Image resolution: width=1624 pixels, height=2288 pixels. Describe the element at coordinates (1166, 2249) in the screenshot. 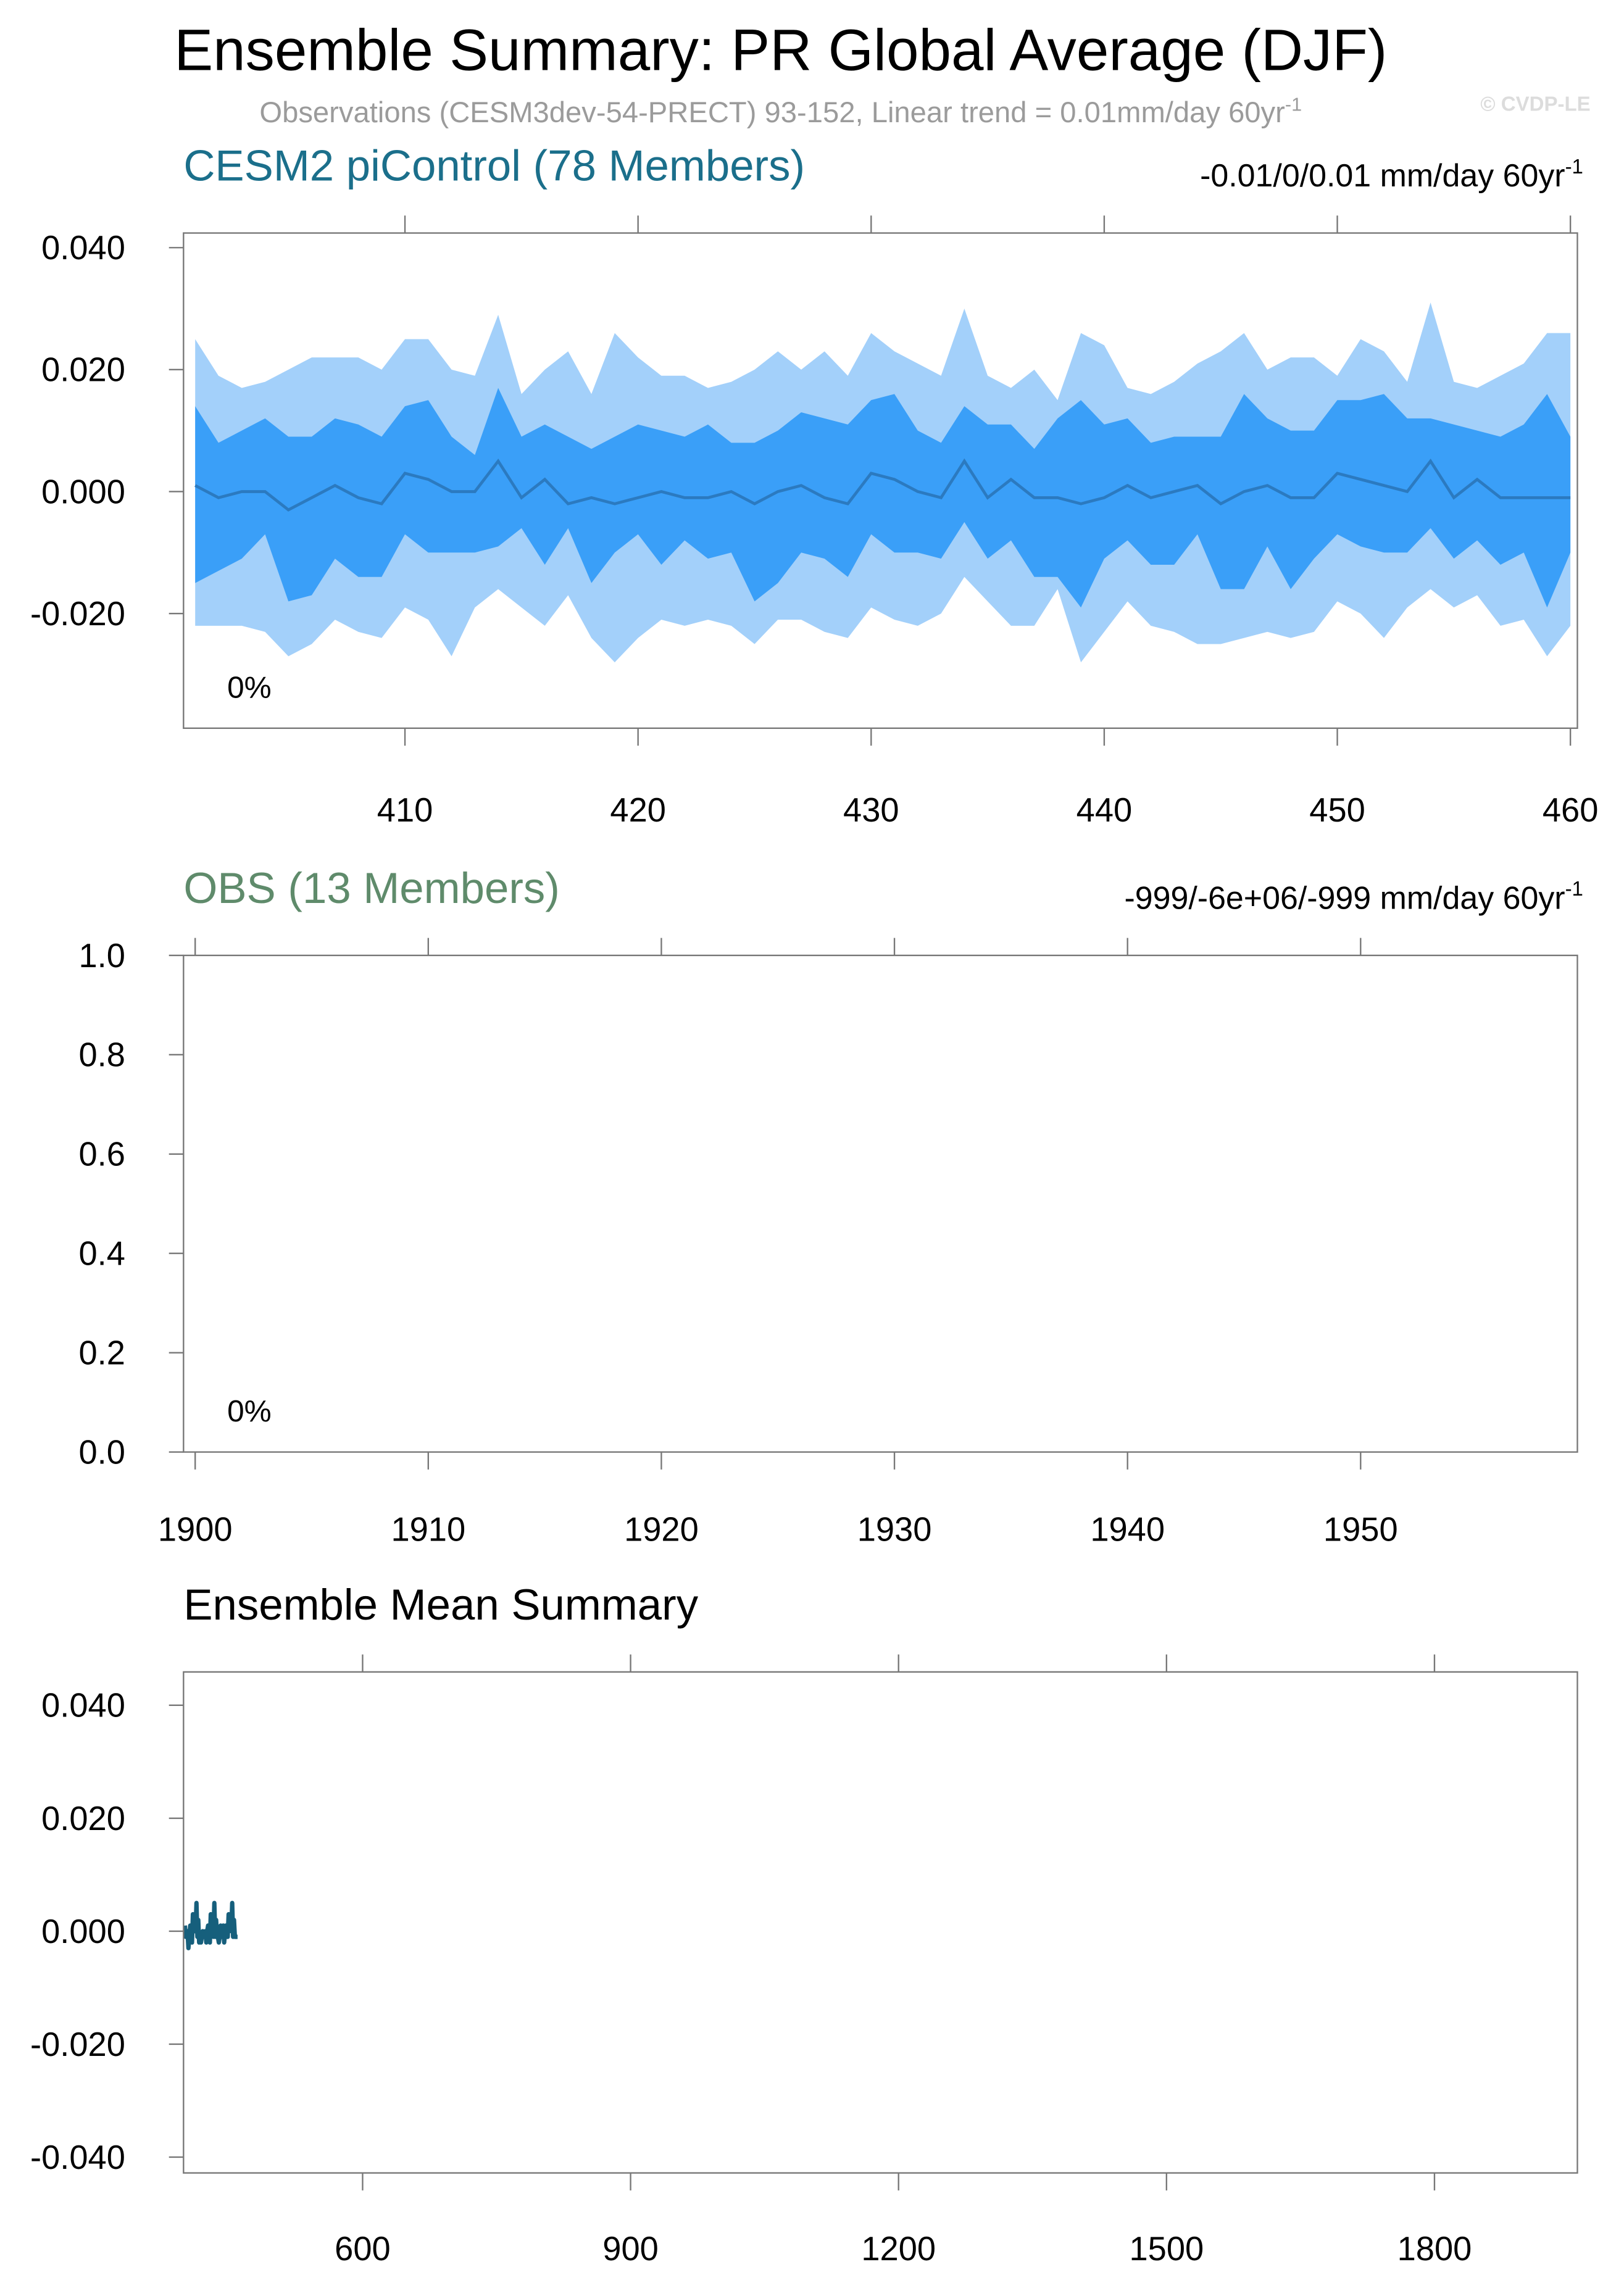

I see `x-tick-label: 1500` at that location.